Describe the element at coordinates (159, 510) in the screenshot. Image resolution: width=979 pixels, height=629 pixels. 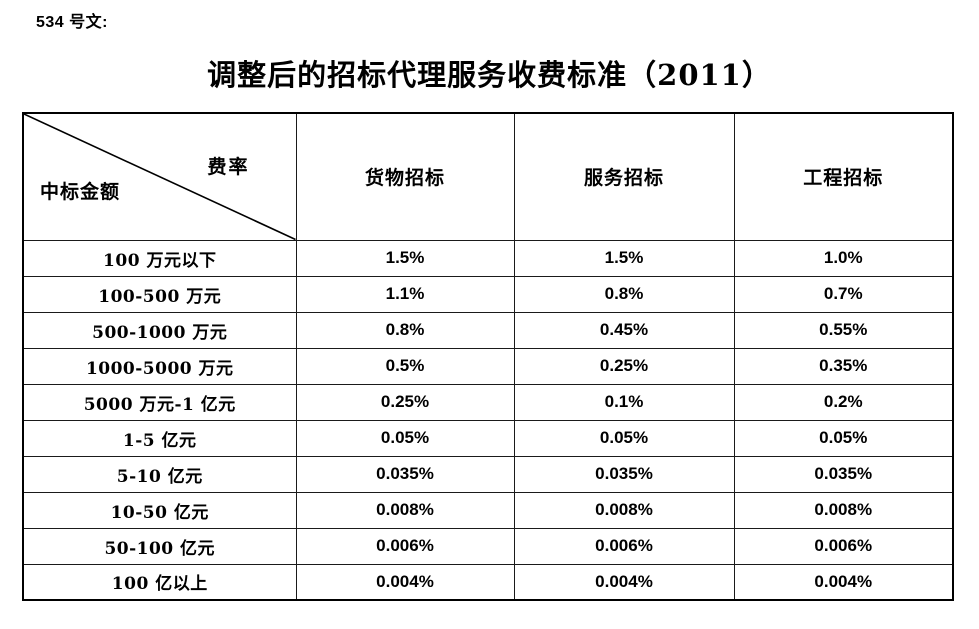
I see `row-label: 10-50 亿元` at that location.